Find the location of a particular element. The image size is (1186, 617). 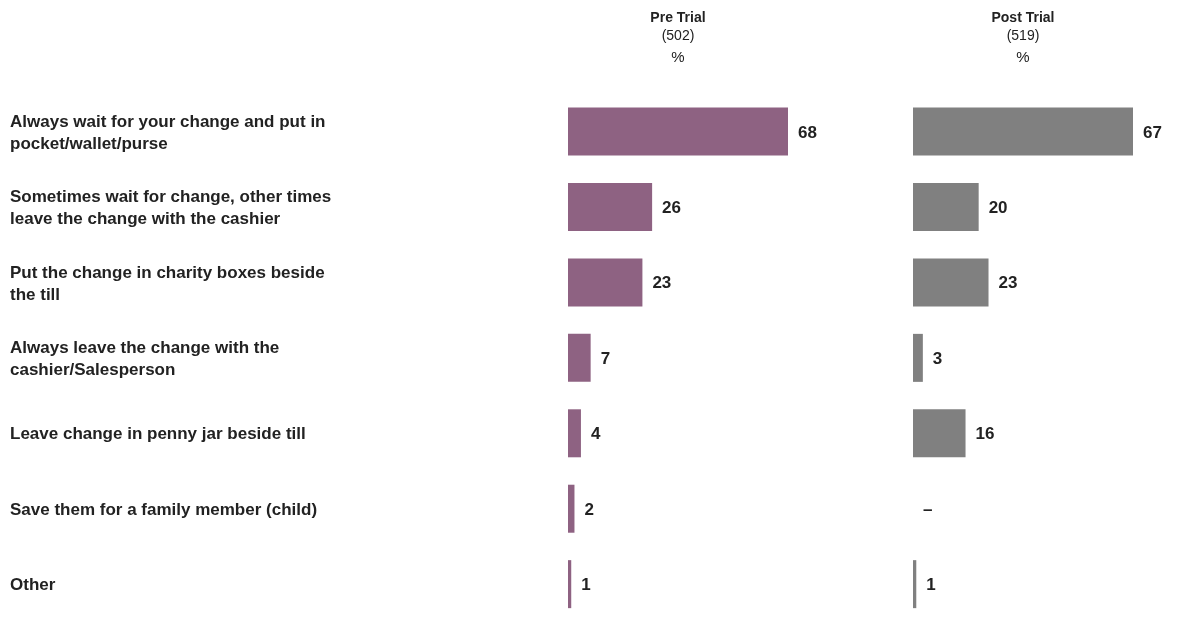

data-label: 68 is located at coordinates (807, 132).